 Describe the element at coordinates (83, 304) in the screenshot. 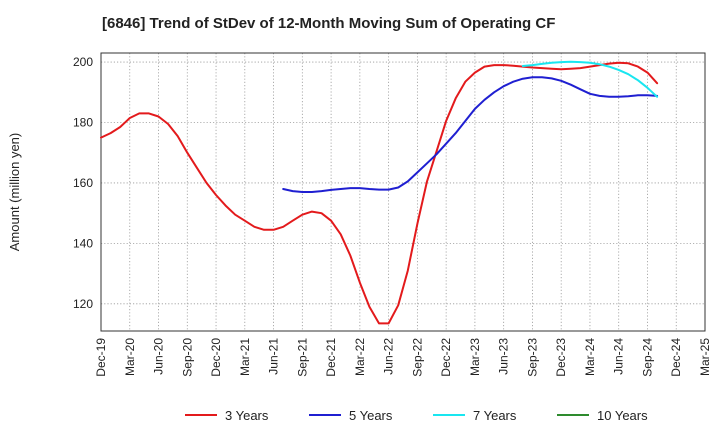

I see `y-tick-label: 120` at that location.